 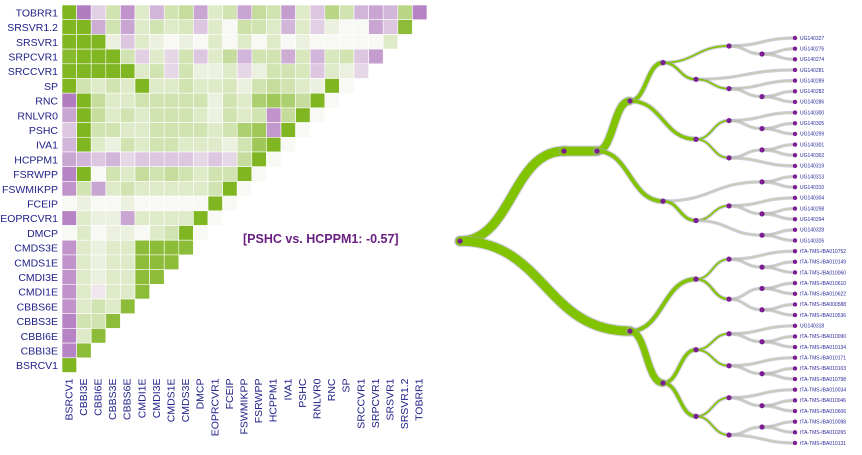 I want to click on heatmap-cell: SRPCVR1 vs. RNC: 0.25, so click(x=332, y=56).